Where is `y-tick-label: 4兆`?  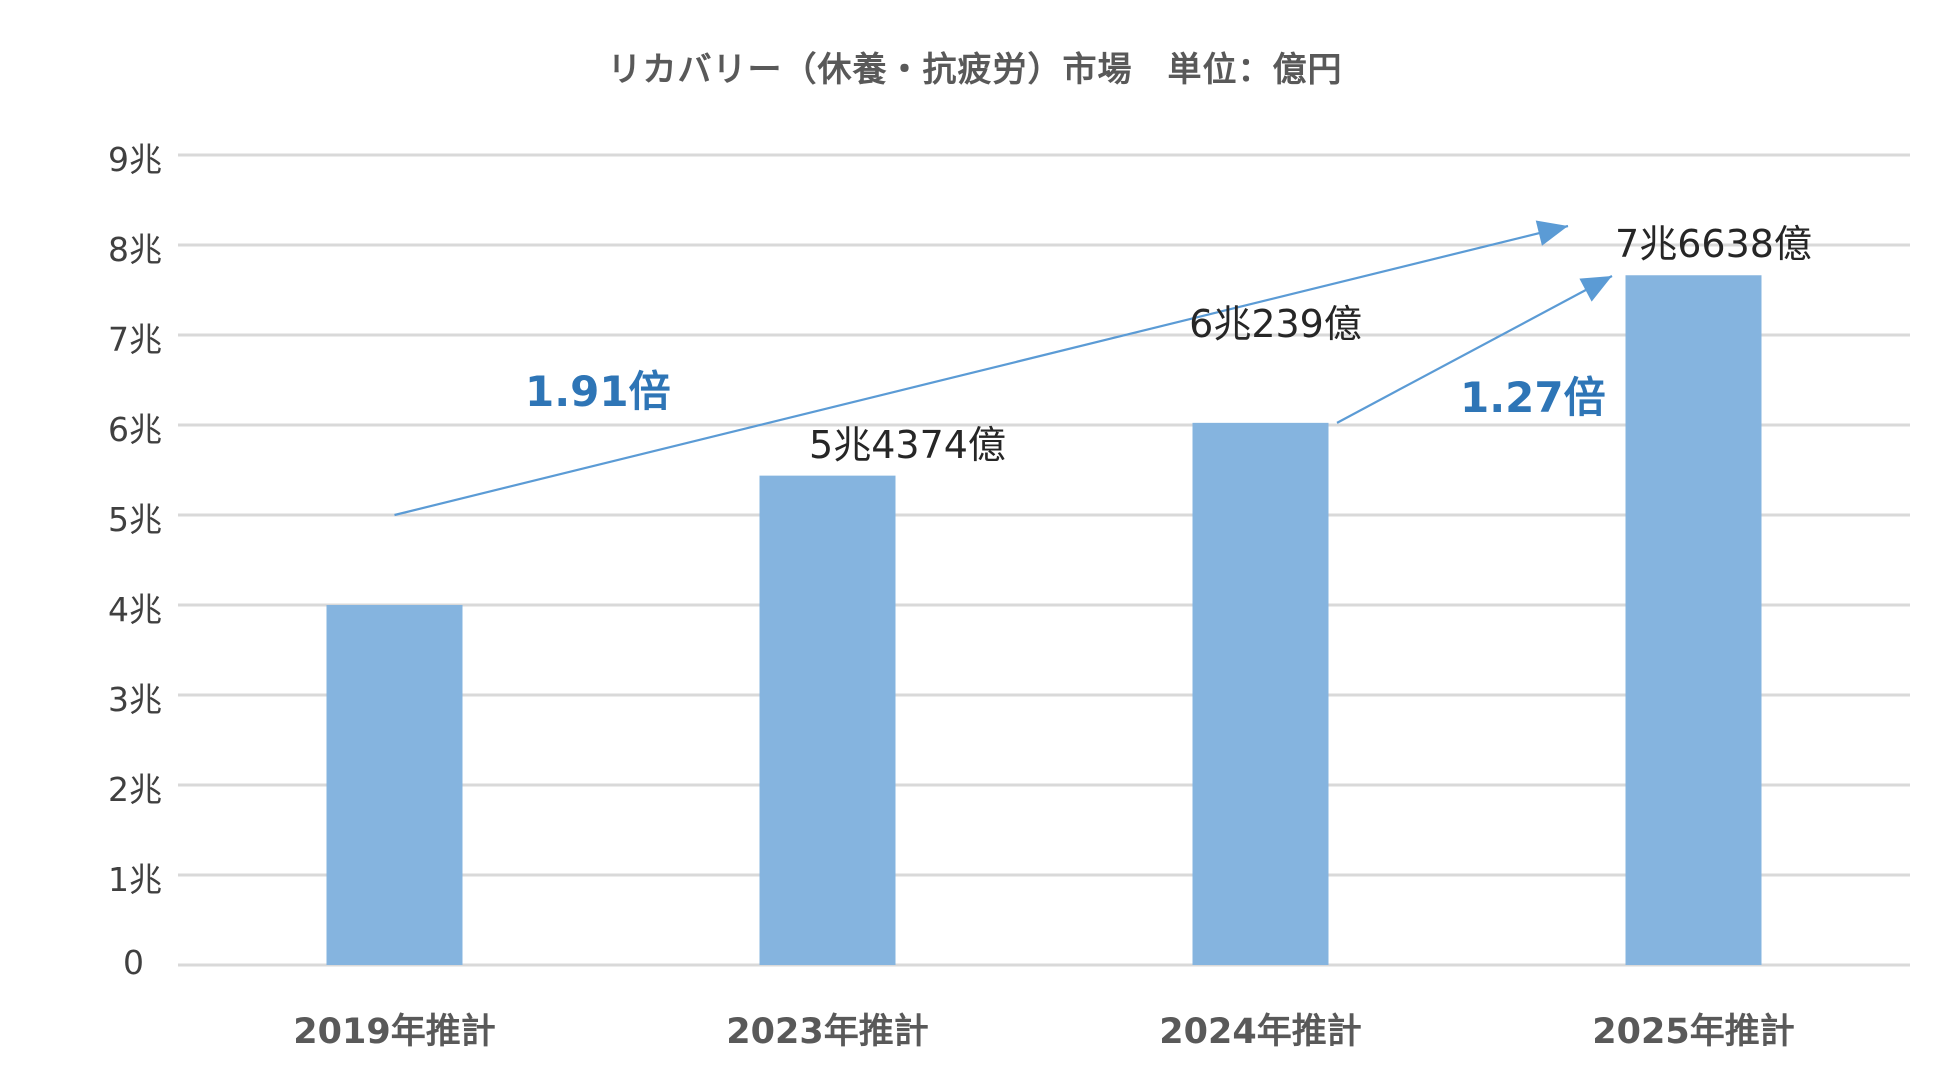 y-tick-label: 4兆 is located at coordinates (135, 609).